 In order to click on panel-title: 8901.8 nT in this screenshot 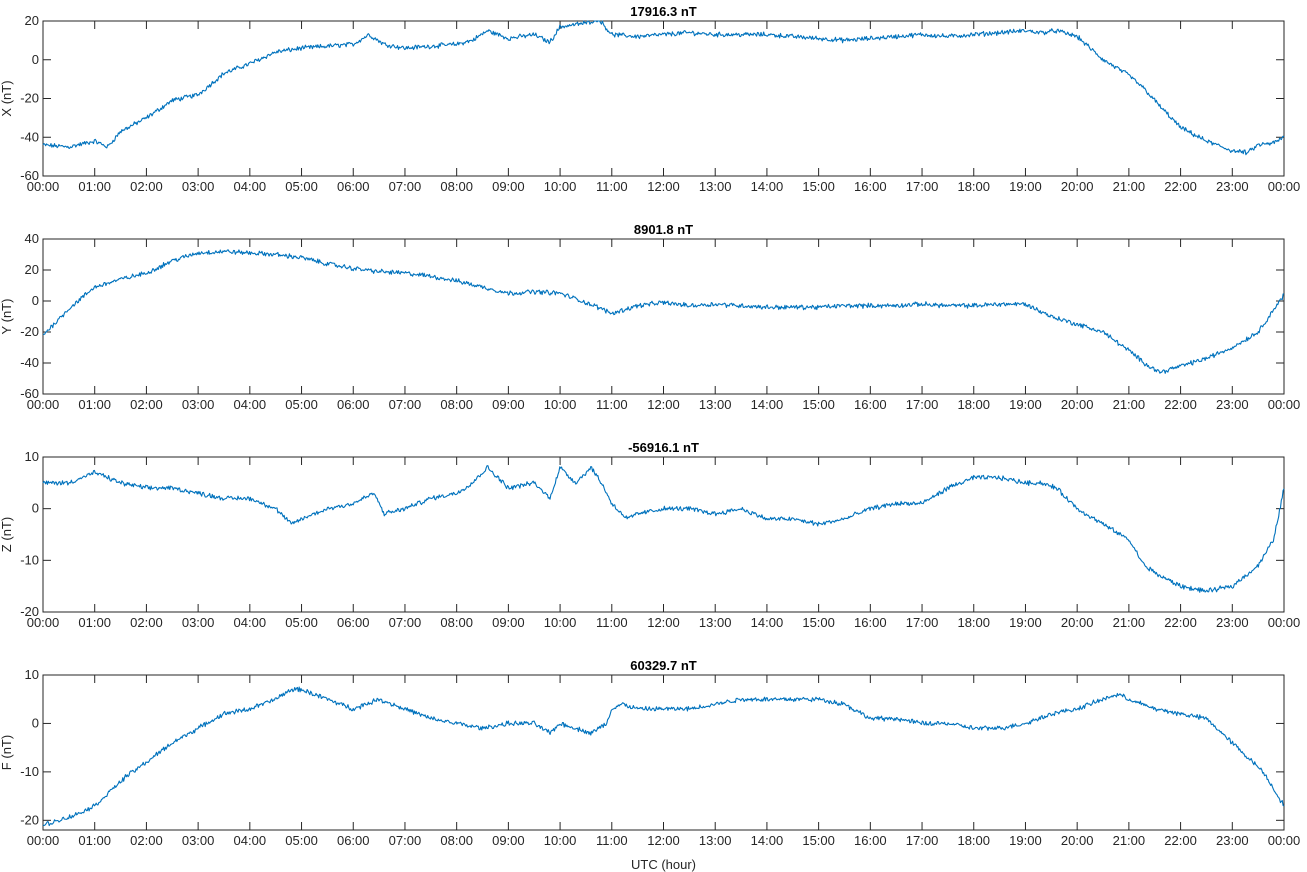, I will do `click(663, 229)`.